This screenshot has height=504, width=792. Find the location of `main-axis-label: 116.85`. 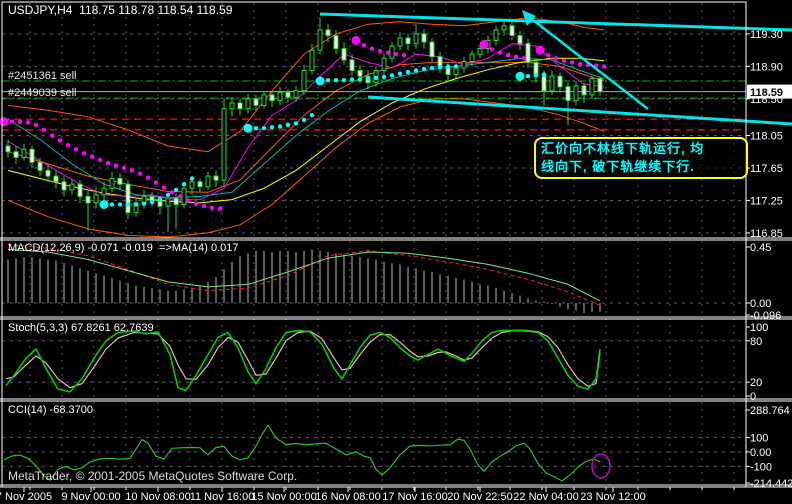

main-axis-label: 116.85 is located at coordinates (766, 234).